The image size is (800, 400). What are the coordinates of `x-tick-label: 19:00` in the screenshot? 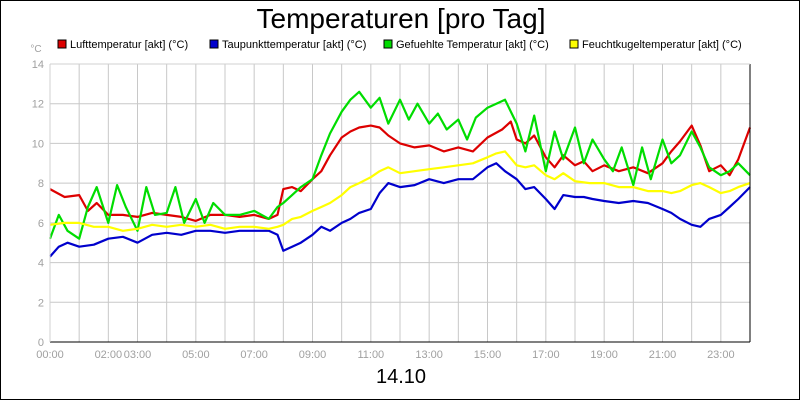 It's located at (604, 355).